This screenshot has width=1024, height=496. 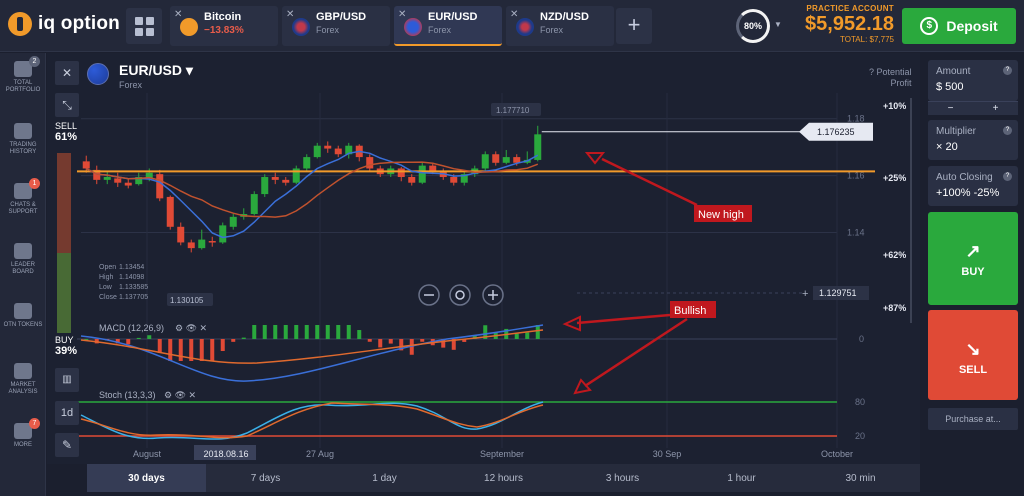 I want to click on low-price-label: 1.130105, so click(x=187, y=300).